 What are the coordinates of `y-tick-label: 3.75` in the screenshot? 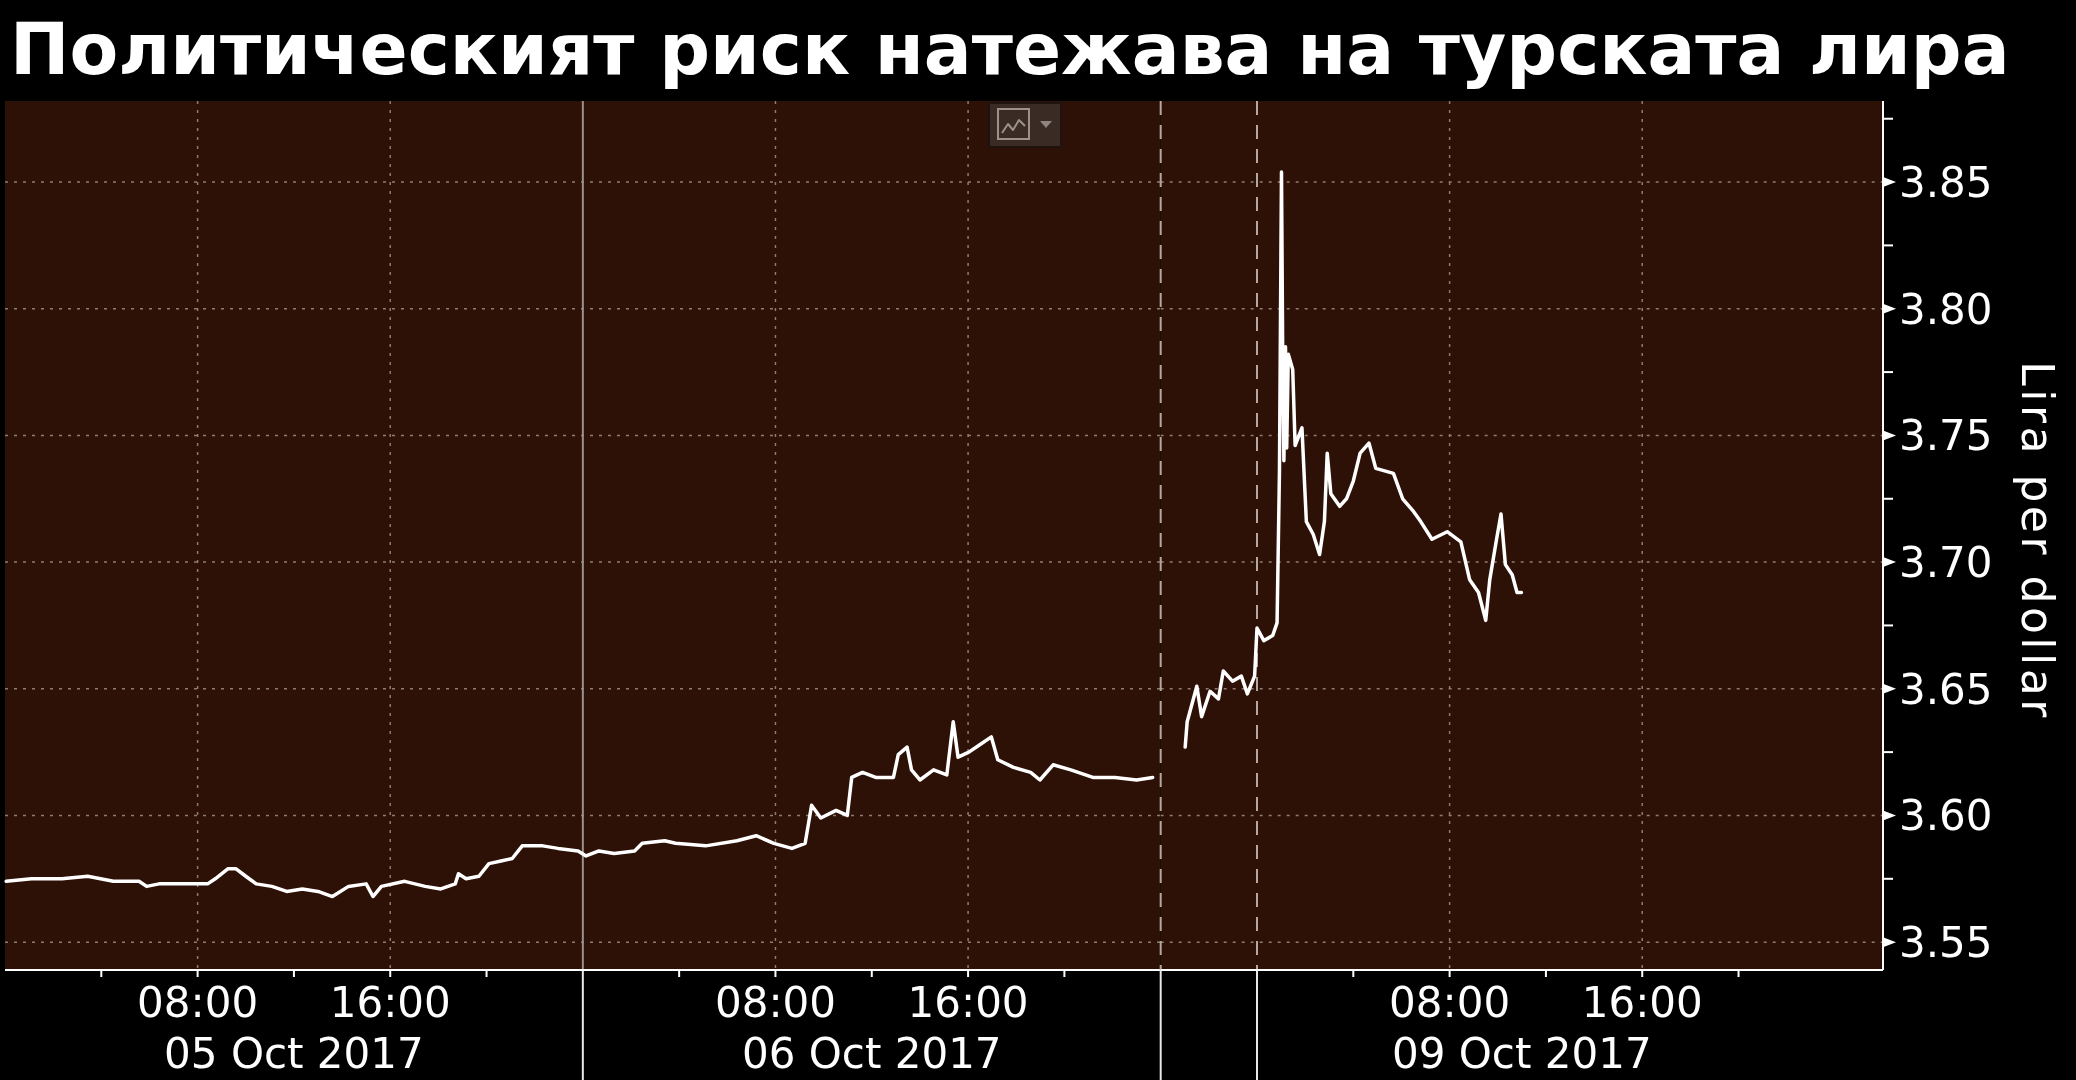 It's located at (1946, 436).